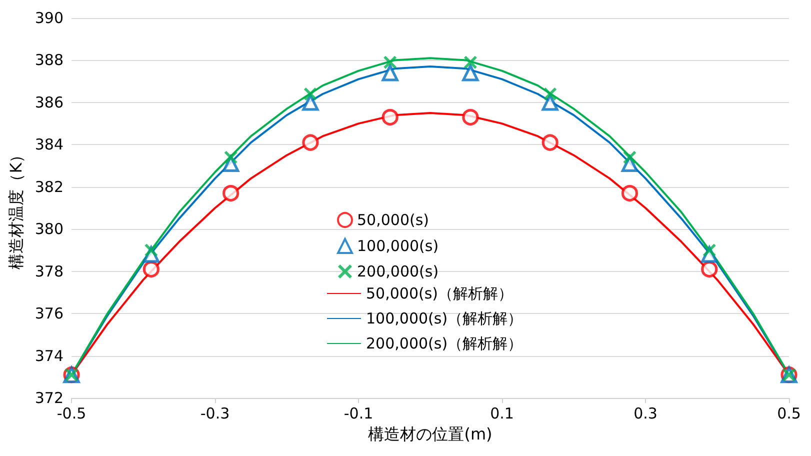 This screenshot has width=811, height=456. Describe the element at coordinates (440, 293) in the screenshot. I see `legend-label: 50,000(s)（解析解）` at that location.